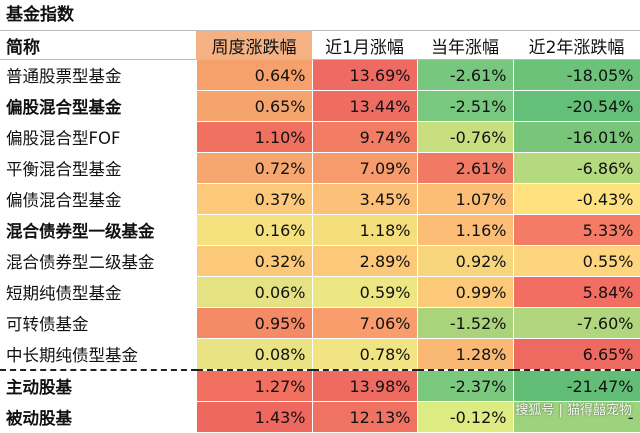 This screenshot has height=433, width=640. What do you see at coordinates (576, 292) in the screenshot?
I see `value-cell: 5.84%` at bounding box center [576, 292].